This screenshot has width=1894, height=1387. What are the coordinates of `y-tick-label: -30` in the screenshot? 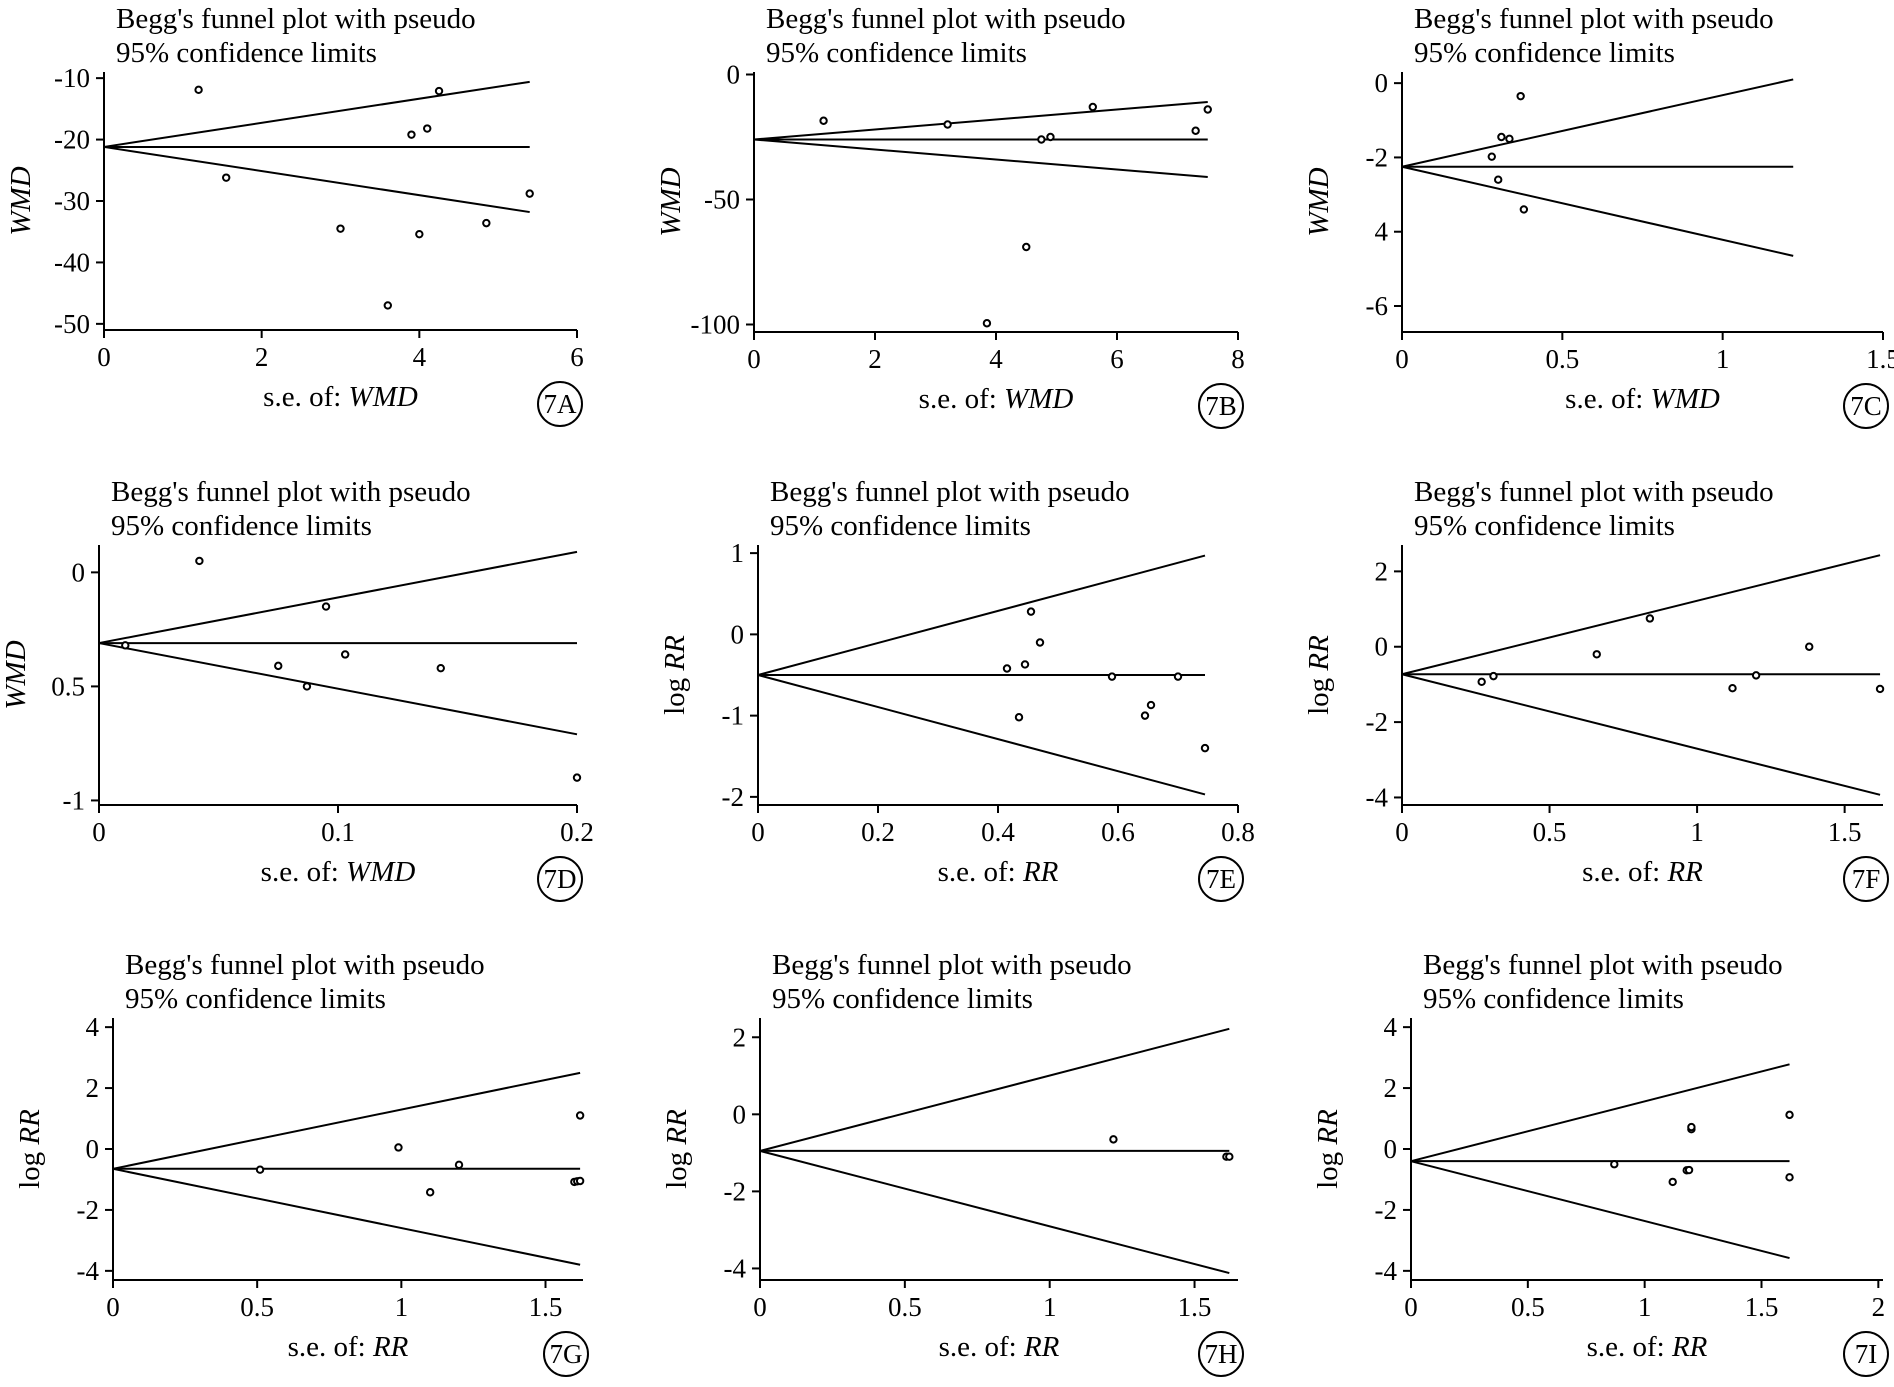 It's located at (72, 201).